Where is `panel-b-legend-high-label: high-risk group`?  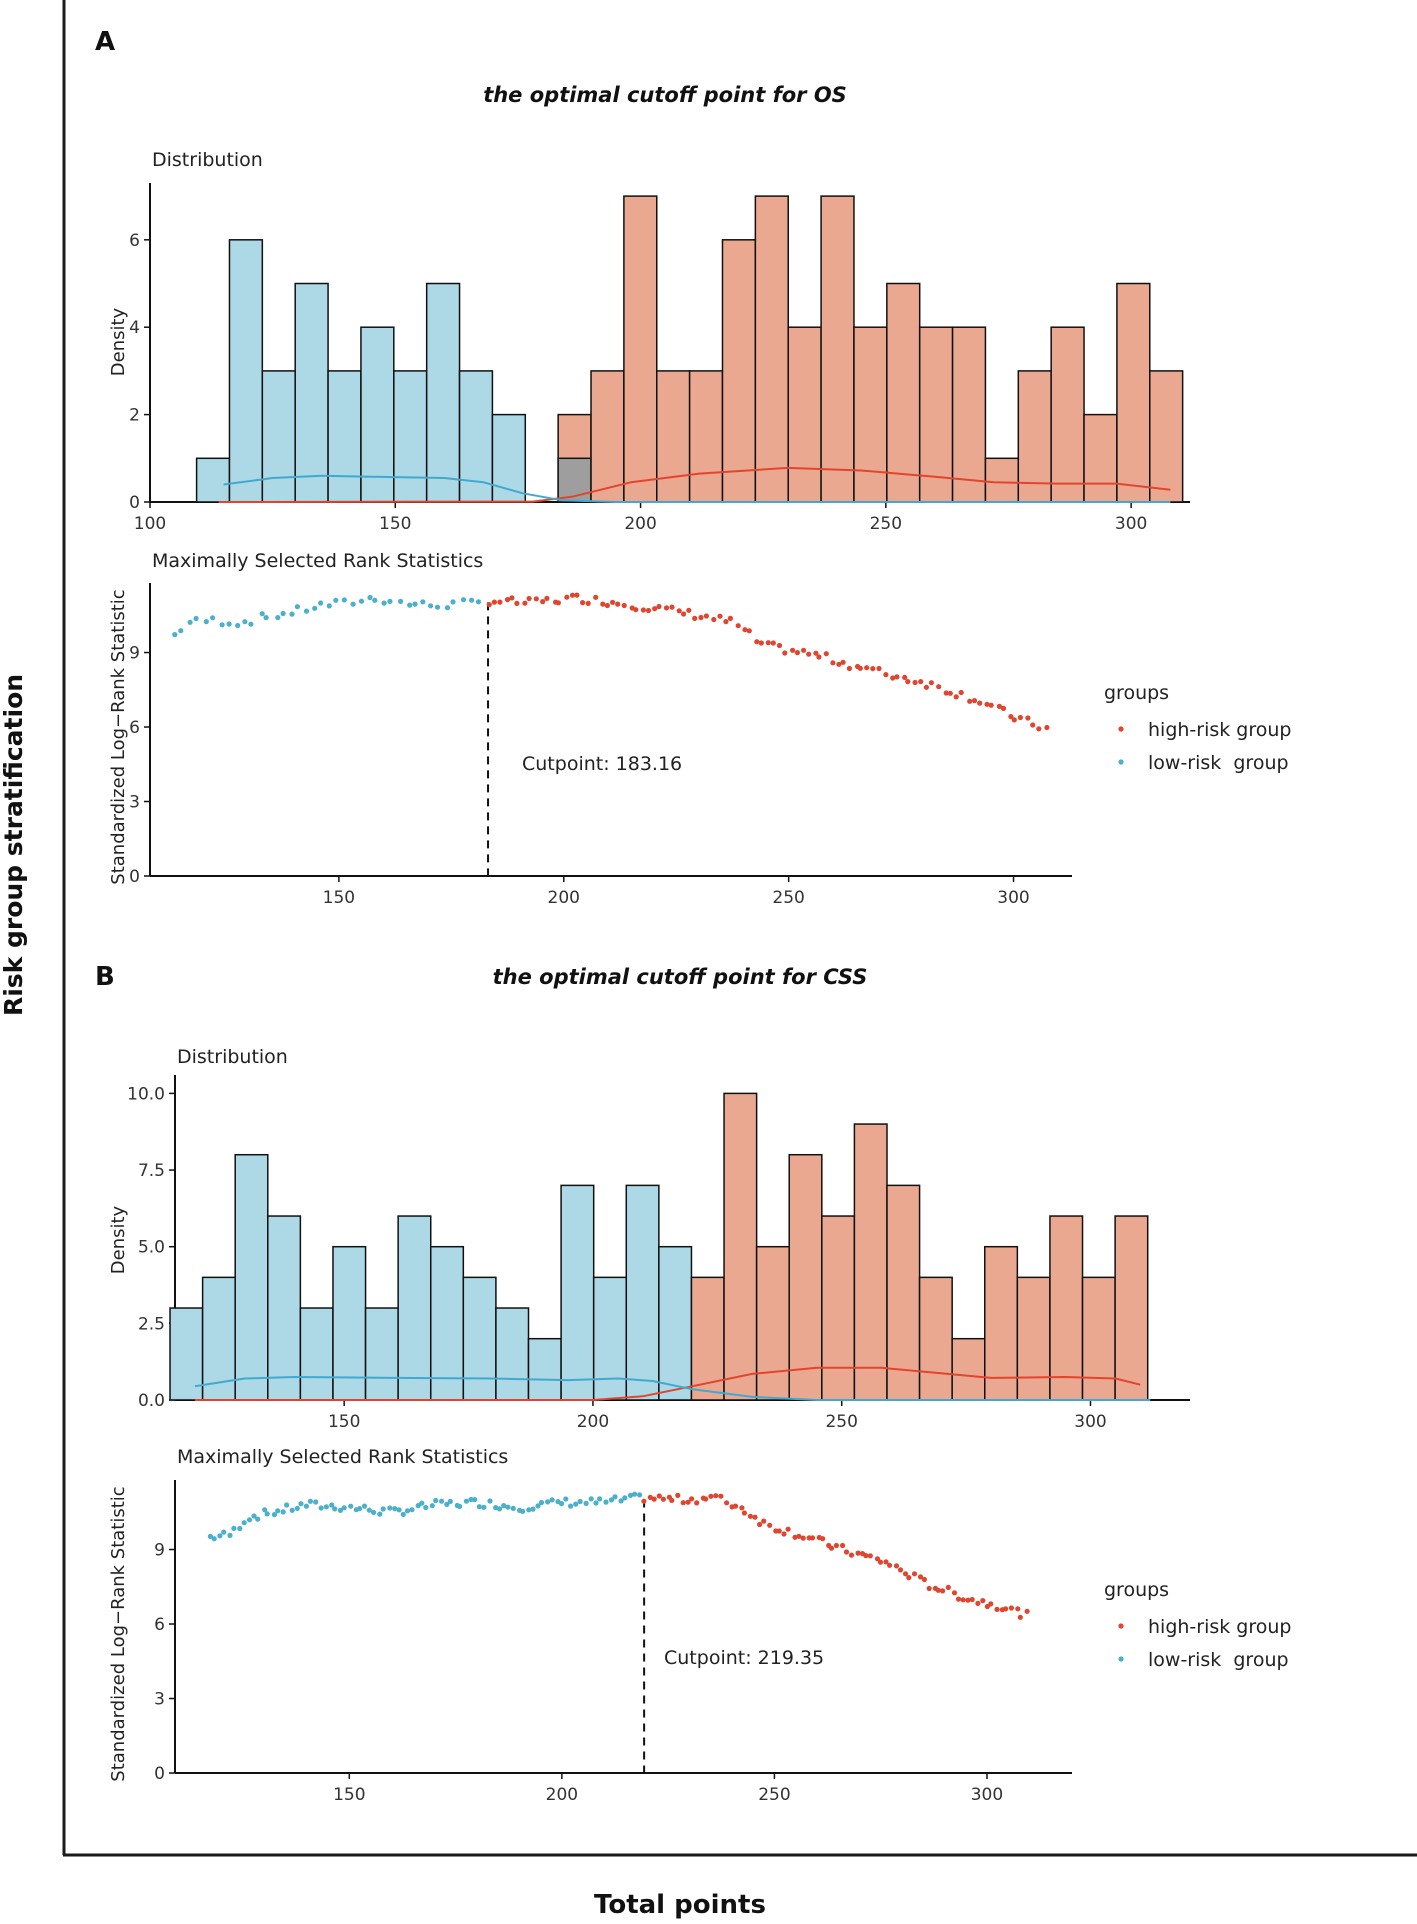
panel-b-legend-high-label: high-risk group is located at coordinates (1220, 1627).